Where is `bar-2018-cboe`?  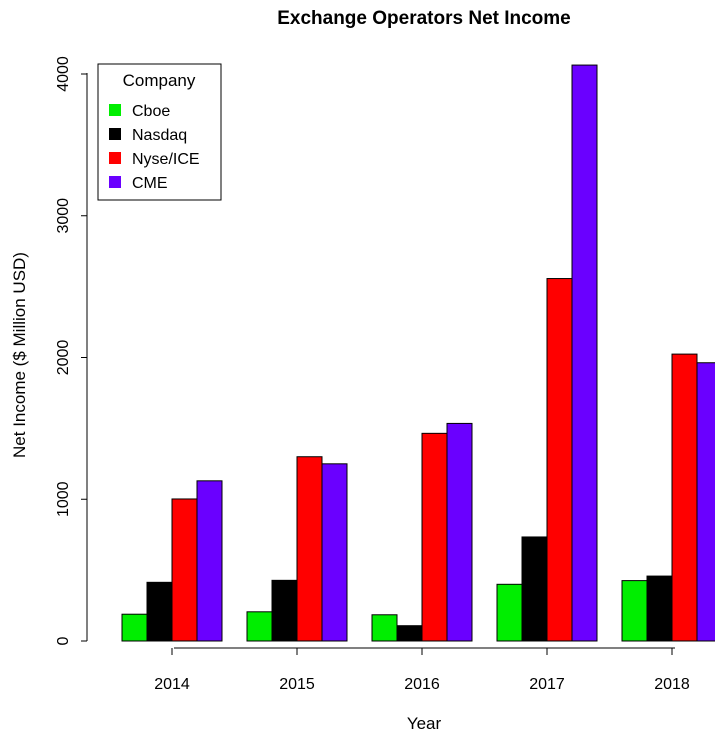
bar-2018-cboe is located at coordinates (634, 611).